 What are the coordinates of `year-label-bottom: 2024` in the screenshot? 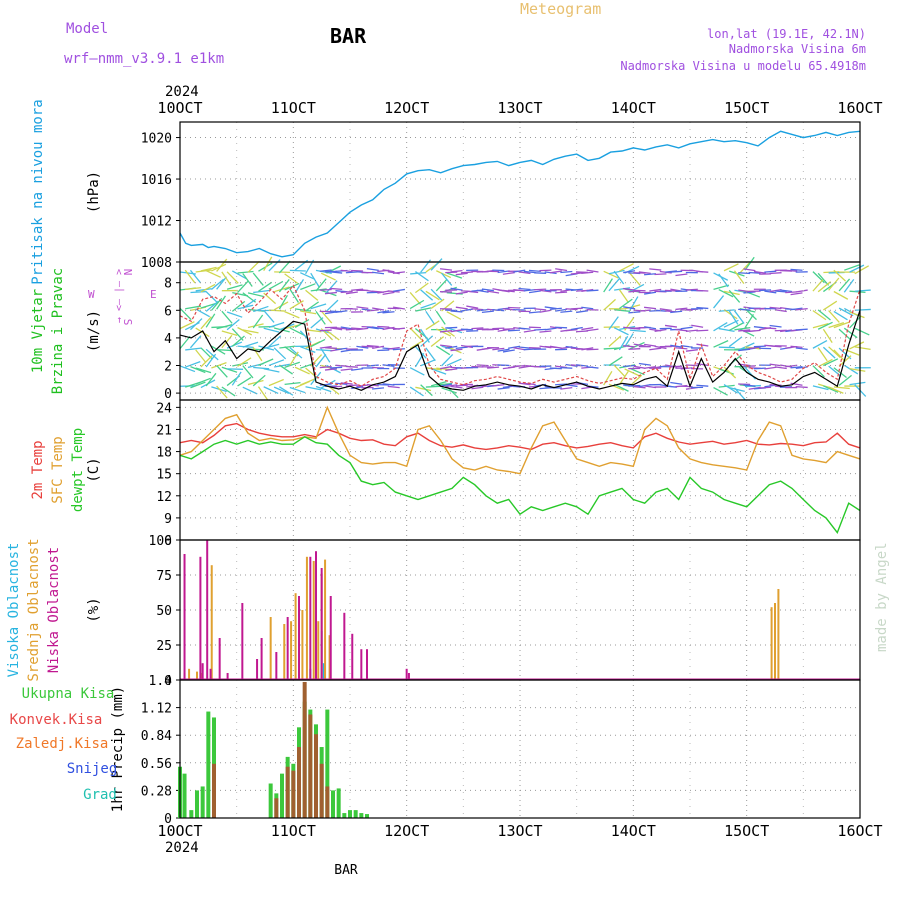 It's located at (182, 848).